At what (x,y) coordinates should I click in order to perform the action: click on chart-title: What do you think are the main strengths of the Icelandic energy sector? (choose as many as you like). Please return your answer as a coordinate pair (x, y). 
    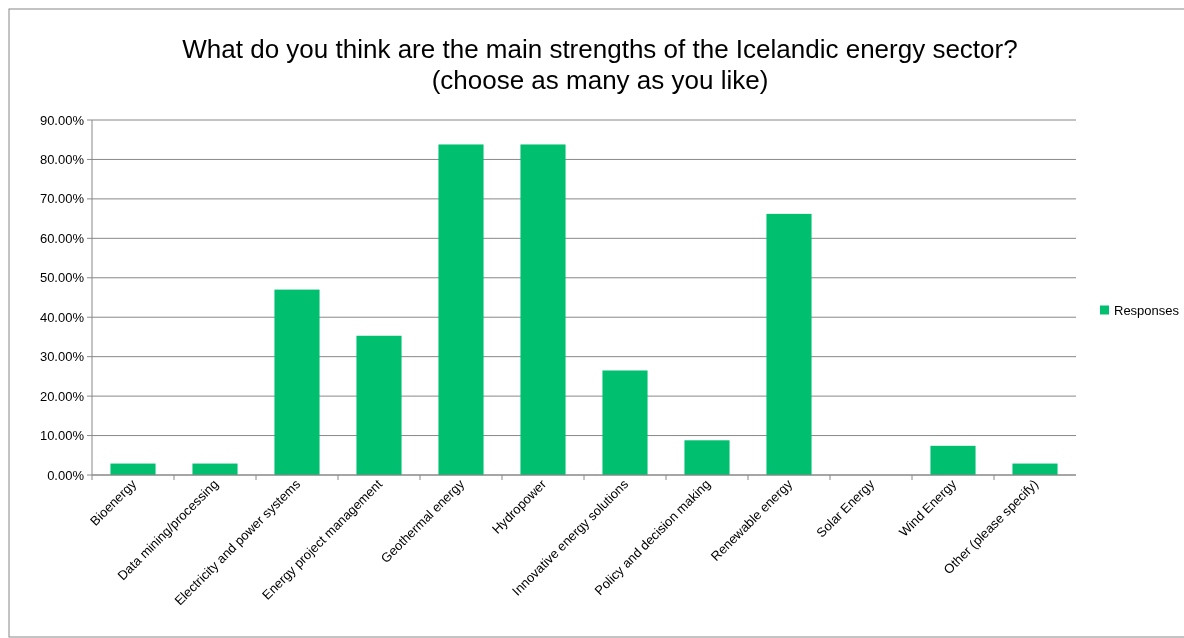
    Looking at the image, I should click on (600, 64).